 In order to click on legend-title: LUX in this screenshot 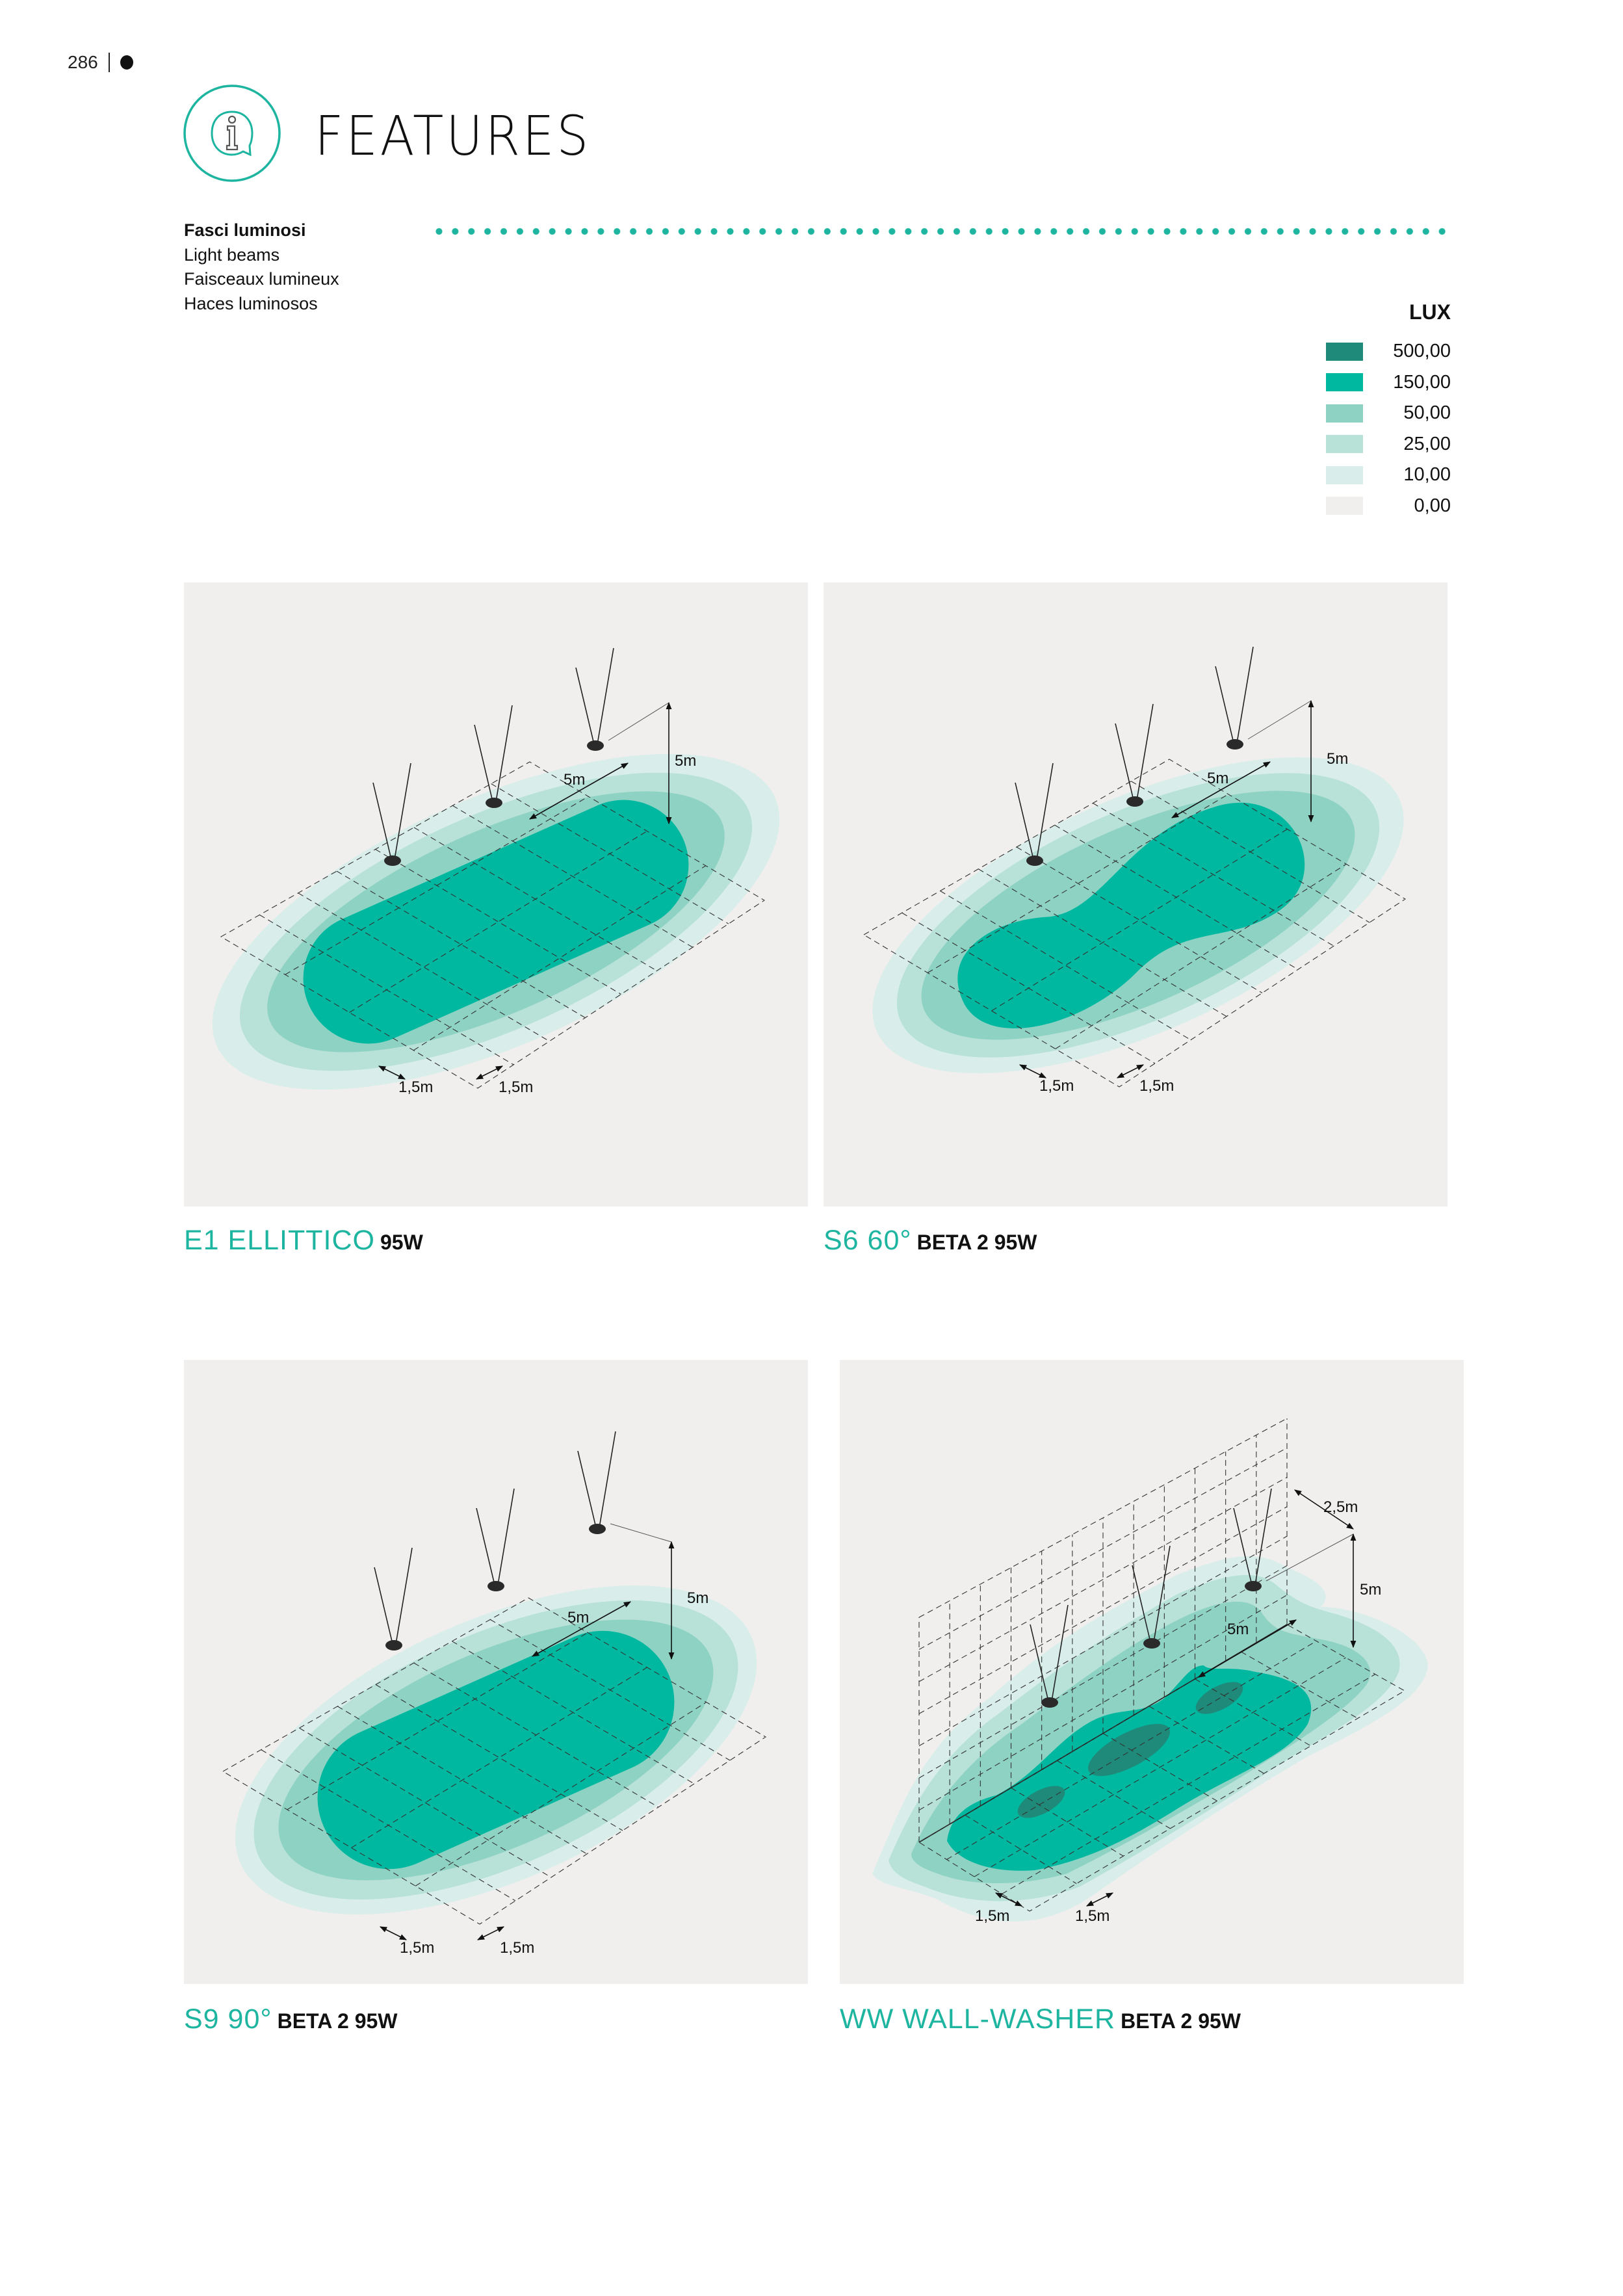, I will do `click(1430, 312)`.